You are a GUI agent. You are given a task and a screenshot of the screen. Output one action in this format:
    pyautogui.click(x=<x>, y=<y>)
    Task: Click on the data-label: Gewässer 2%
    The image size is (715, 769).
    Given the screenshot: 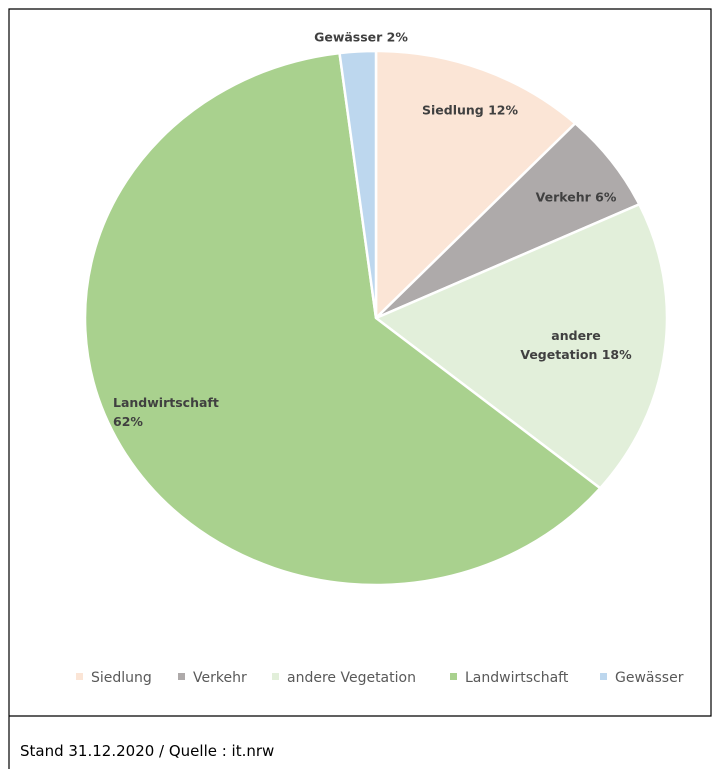 What is the action you would take?
    pyautogui.click(x=361, y=37)
    